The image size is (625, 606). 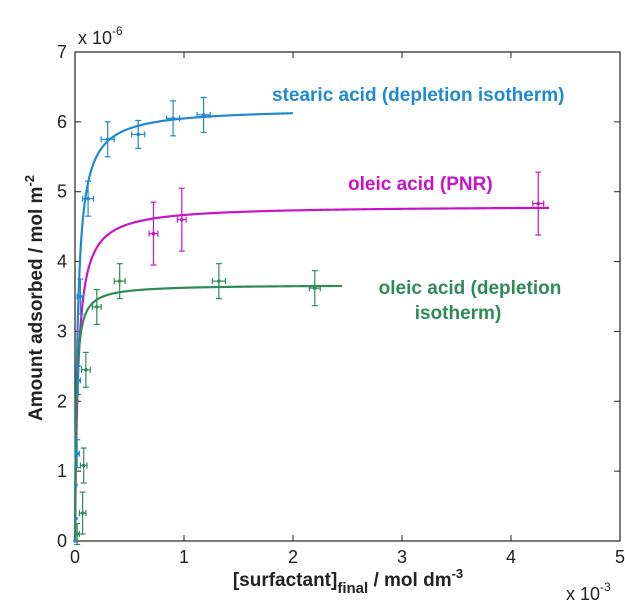 I want to click on series-label-oleic-depletion-line2: isotherm), so click(x=458, y=313).